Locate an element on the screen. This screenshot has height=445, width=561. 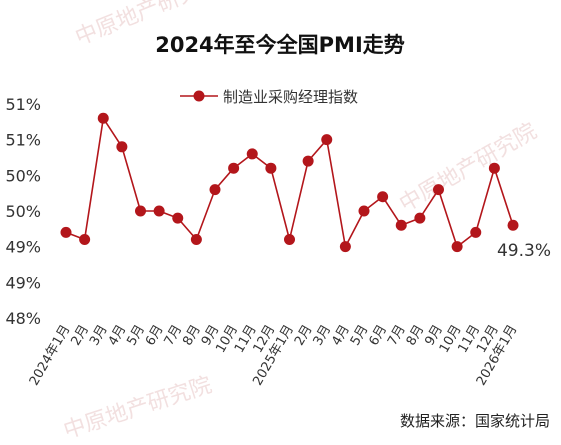
legend-label: 制造业采购经理指数 is located at coordinates (290, 97).